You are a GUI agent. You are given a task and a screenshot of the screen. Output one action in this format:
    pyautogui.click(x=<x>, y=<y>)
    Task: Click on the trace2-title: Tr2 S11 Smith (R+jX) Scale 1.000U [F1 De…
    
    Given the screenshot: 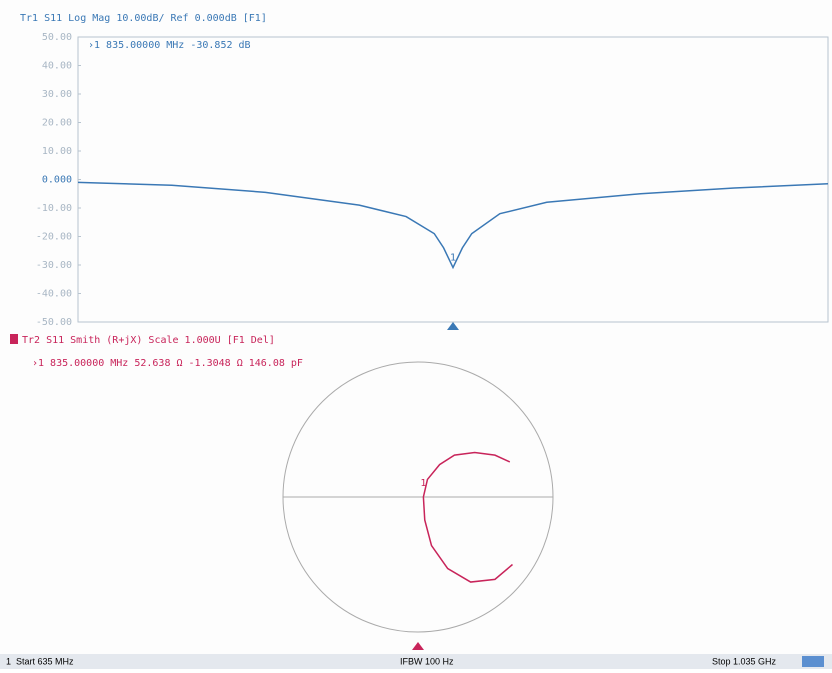 What is the action you would take?
    pyautogui.click(x=148, y=340)
    